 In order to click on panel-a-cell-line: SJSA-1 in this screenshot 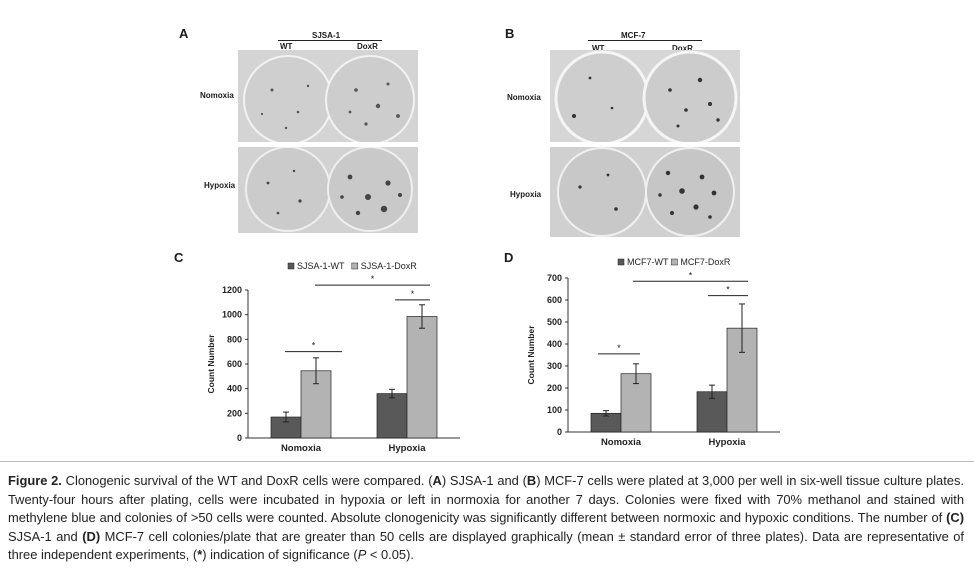, I will do `click(326, 35)`.